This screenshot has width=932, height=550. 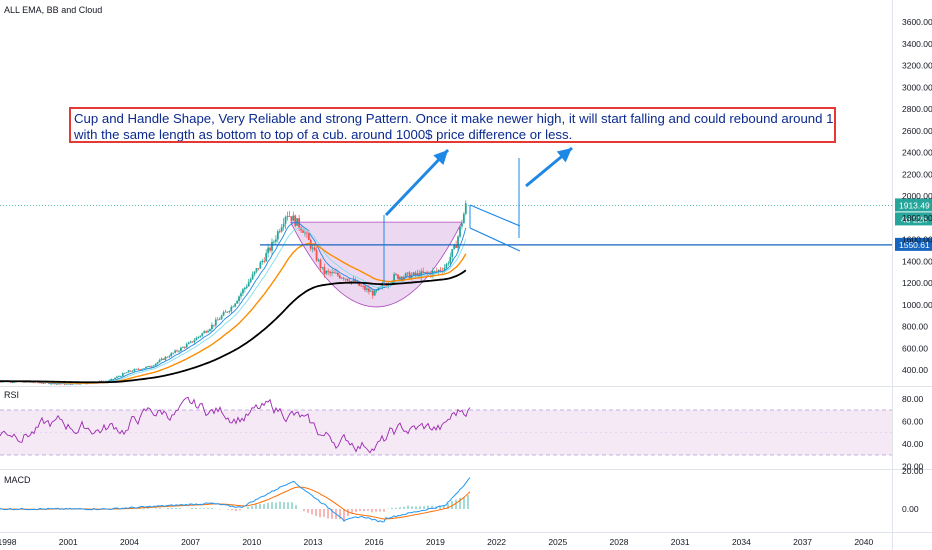 I want to click on indicator-label: ALL EMA, BB and Cloud, so click(x=53, y=10).